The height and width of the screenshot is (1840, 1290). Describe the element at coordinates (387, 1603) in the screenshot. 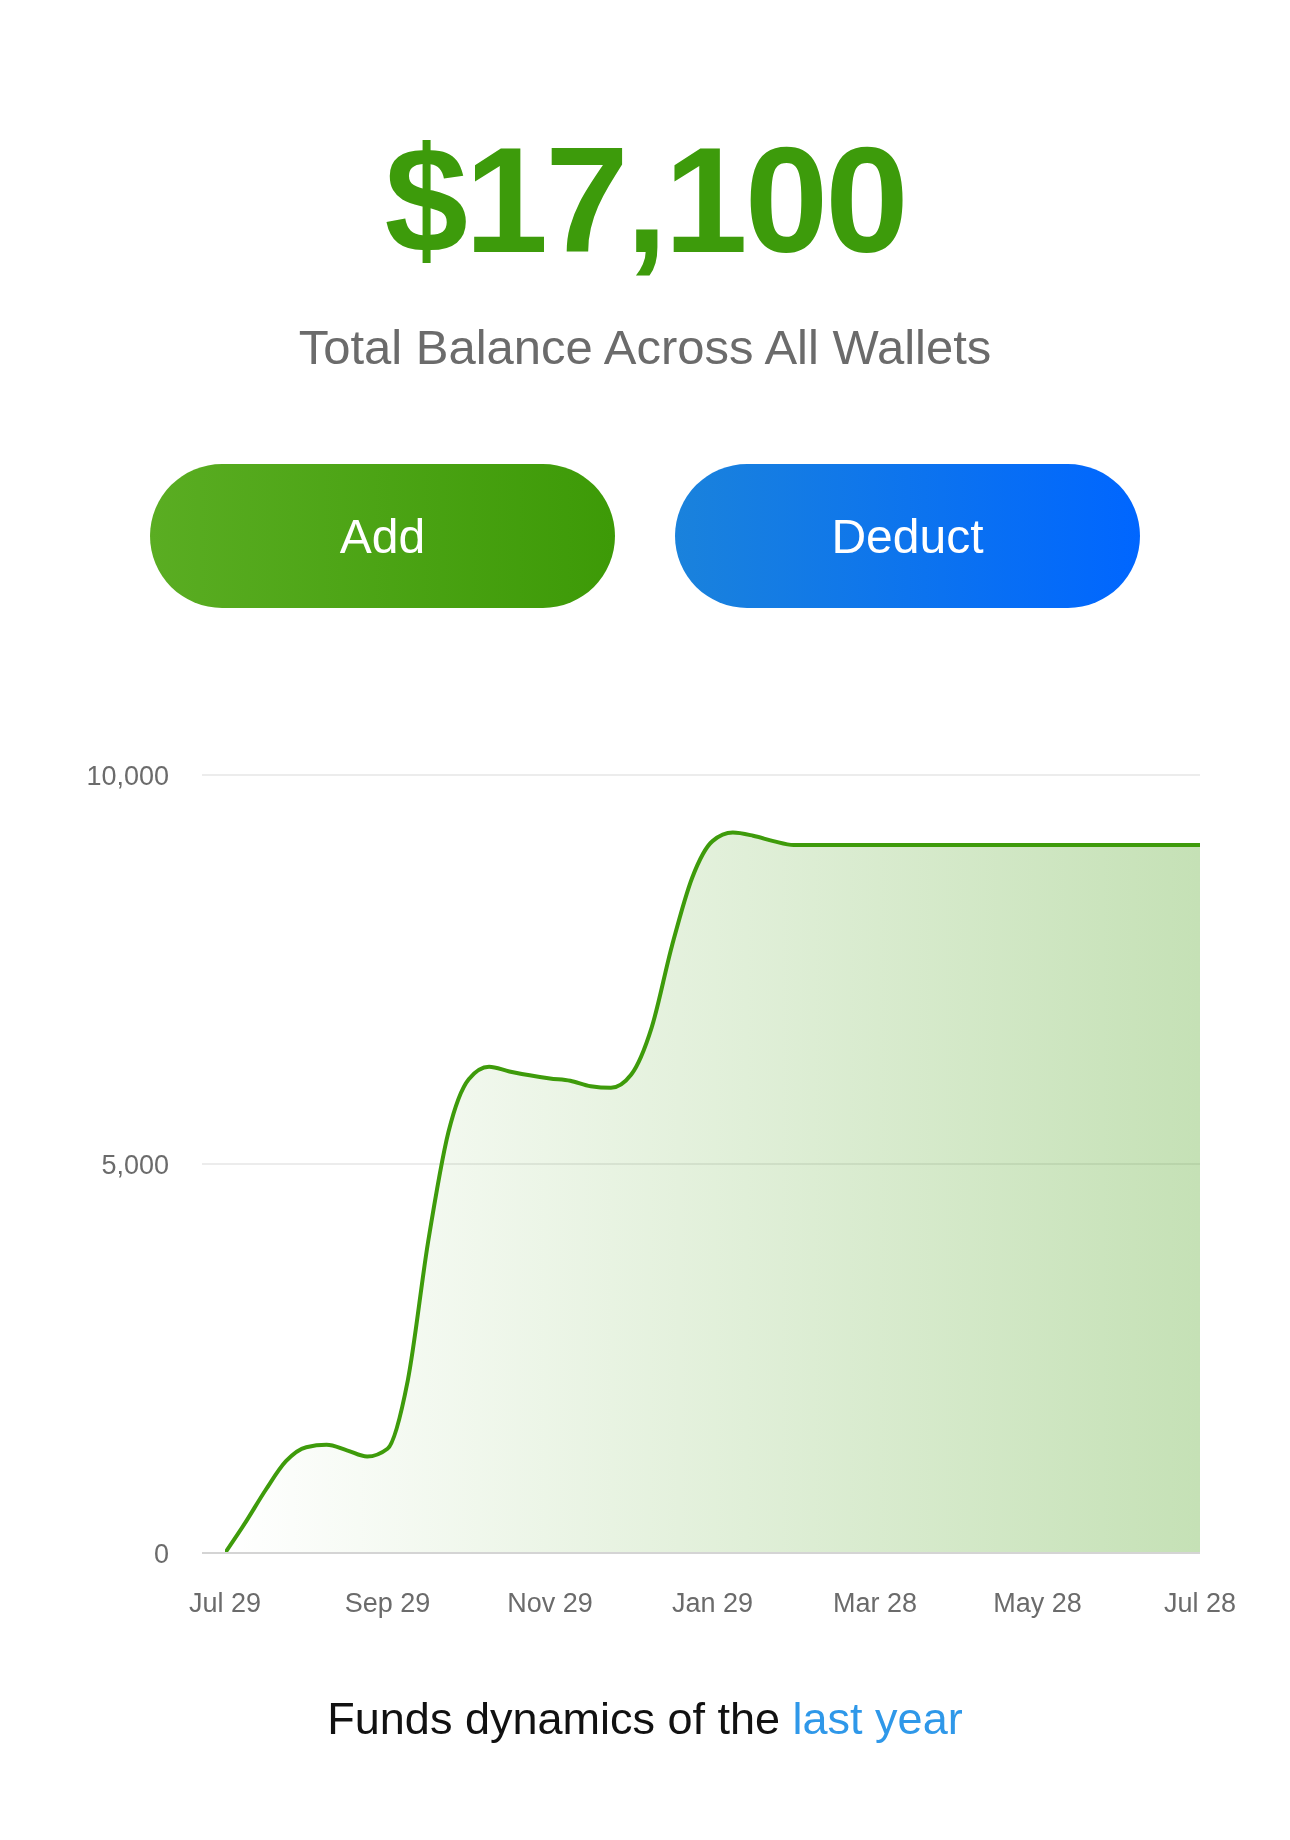

I see `x-tick-label: Sep 29` at that location.